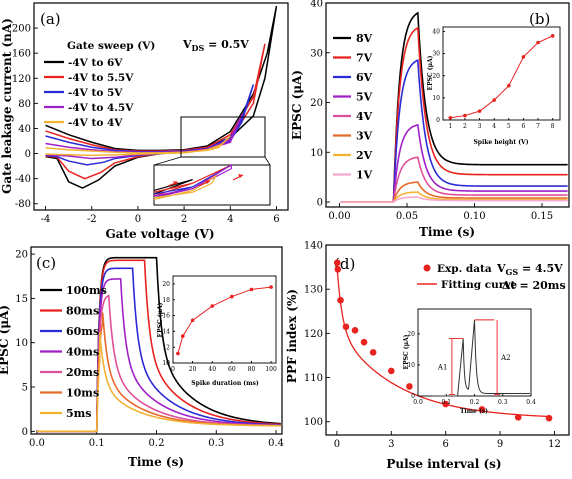 This screenshot has width=572, height=479. What do you see at coordinates (37, 443) in the screenshot?
I see `x-tick-label: 0.0` at bounding box center [37, 443].